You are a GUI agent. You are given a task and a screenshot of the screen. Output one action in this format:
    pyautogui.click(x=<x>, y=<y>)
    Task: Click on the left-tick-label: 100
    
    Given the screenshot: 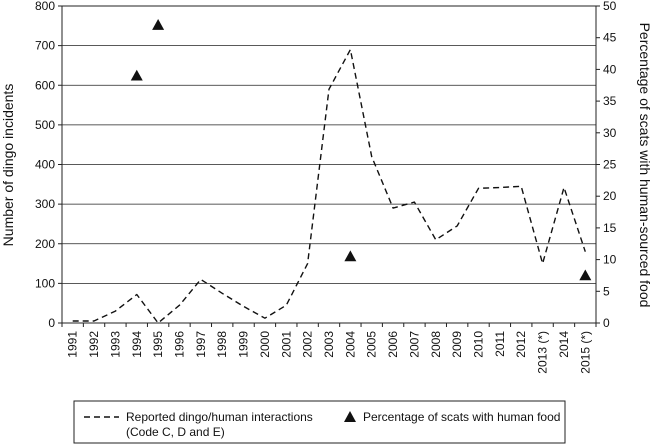 What is the action you would take?
    pyautogui.click(x=45, y=283)
    